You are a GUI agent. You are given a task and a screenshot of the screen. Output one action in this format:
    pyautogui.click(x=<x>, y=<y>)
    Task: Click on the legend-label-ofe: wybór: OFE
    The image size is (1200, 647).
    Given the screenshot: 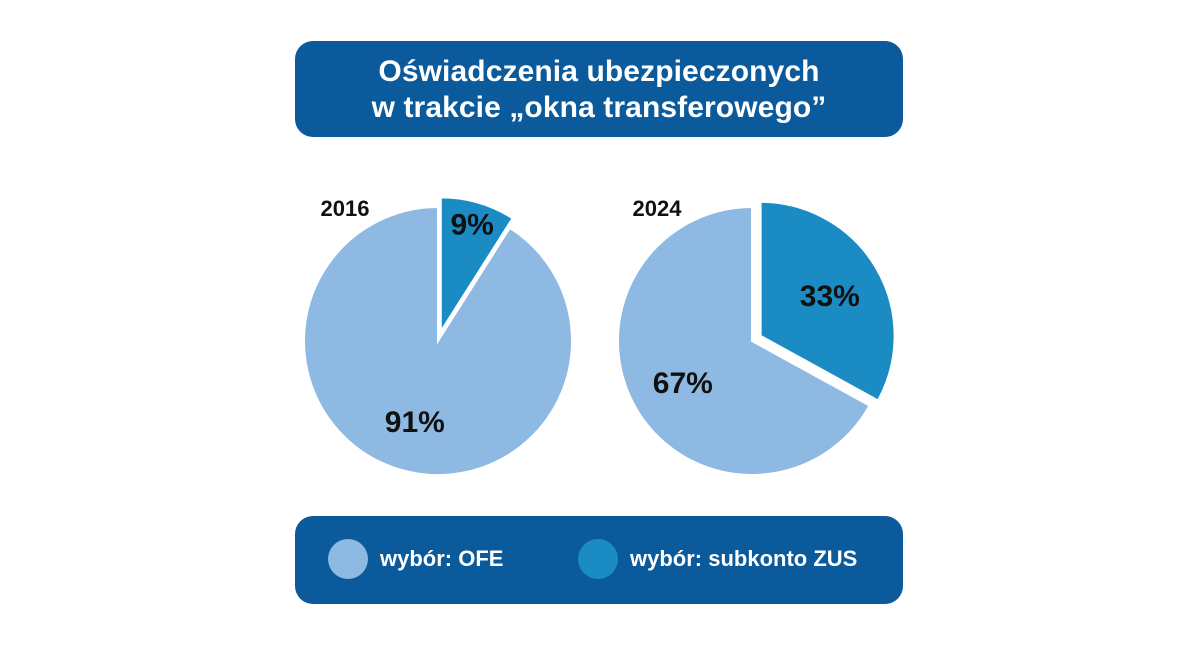 What is the action you would take?
    pyautogui.click(x=442, y=558)
    